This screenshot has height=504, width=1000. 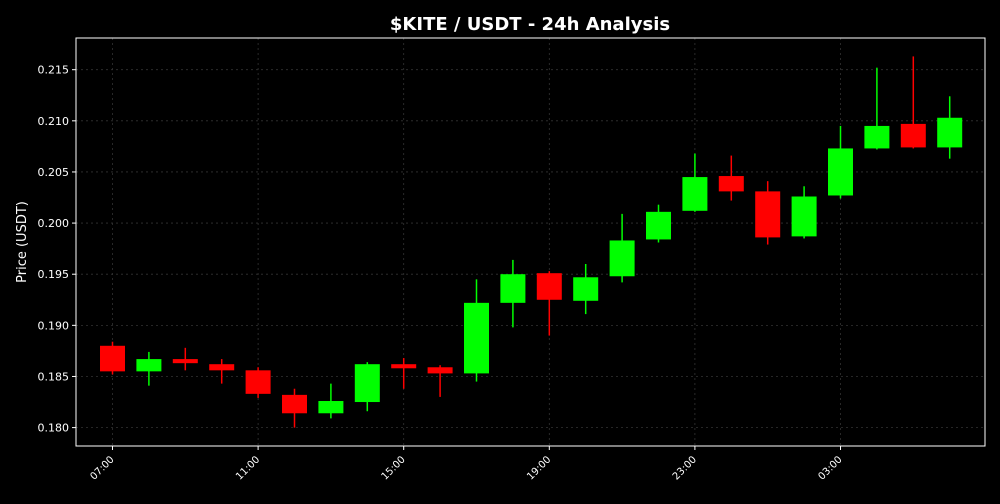 I want to click on chart-title: $KITE / USDT - 24h Analysis, so click(x=530, y=24).